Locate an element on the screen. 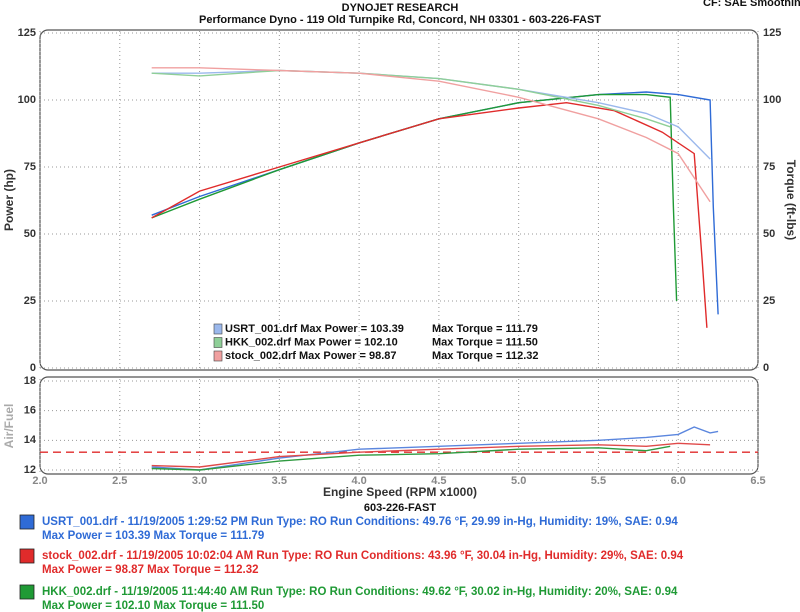  y-tick-label: 16 is located at coordinates (30, 411).